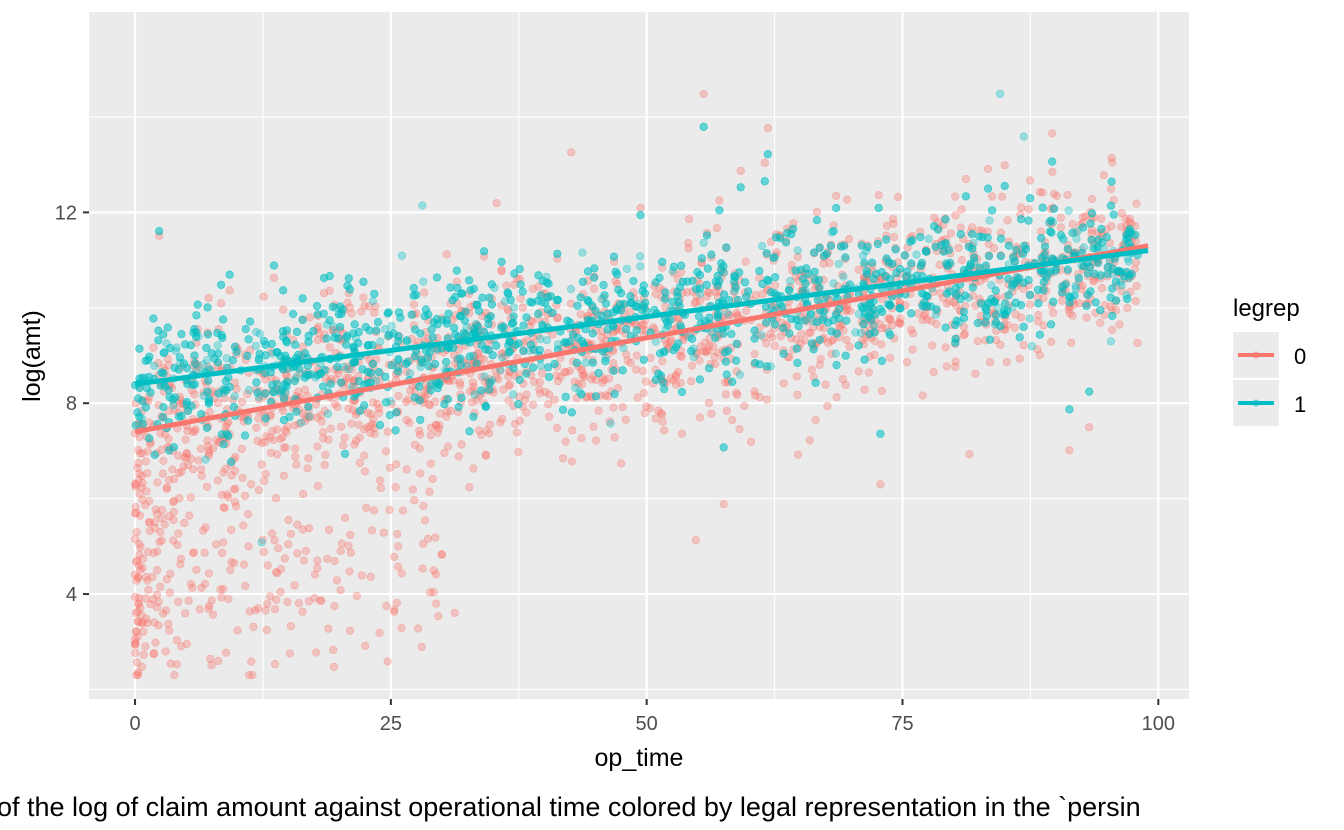  Describe the element at coordinates (1266, 308) in the screenshot. I see `legend-title: legrep` at that location.